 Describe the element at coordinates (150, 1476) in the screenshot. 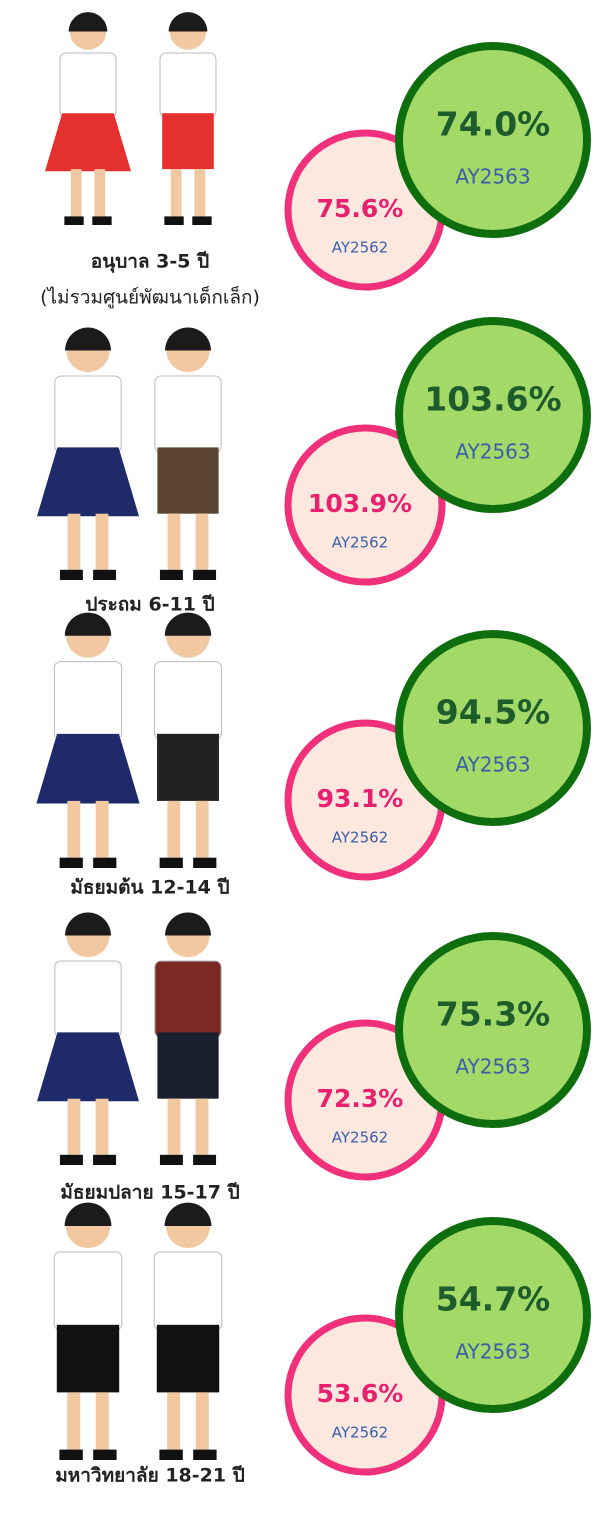

I see `level-label: มหาวิทยาลัย 18-21 ปี` at that location.